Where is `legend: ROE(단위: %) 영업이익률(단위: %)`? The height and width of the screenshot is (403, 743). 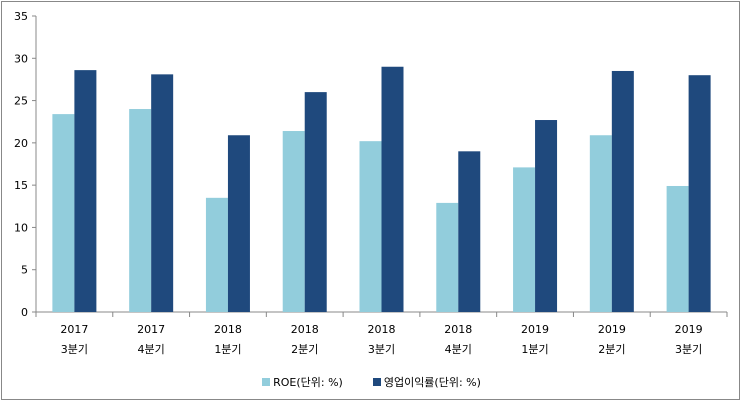
legend: ROE(단위: %) 영업이익률(단위: %) is located at coordinates (371, 382).